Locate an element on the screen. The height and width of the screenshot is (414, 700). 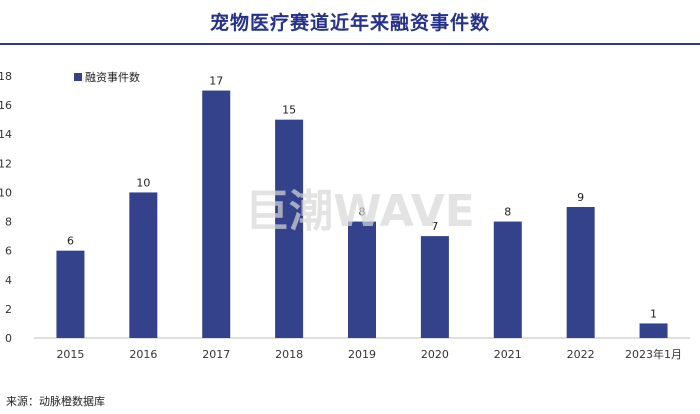
data-label: 9 is located at coordinates (580, 197).